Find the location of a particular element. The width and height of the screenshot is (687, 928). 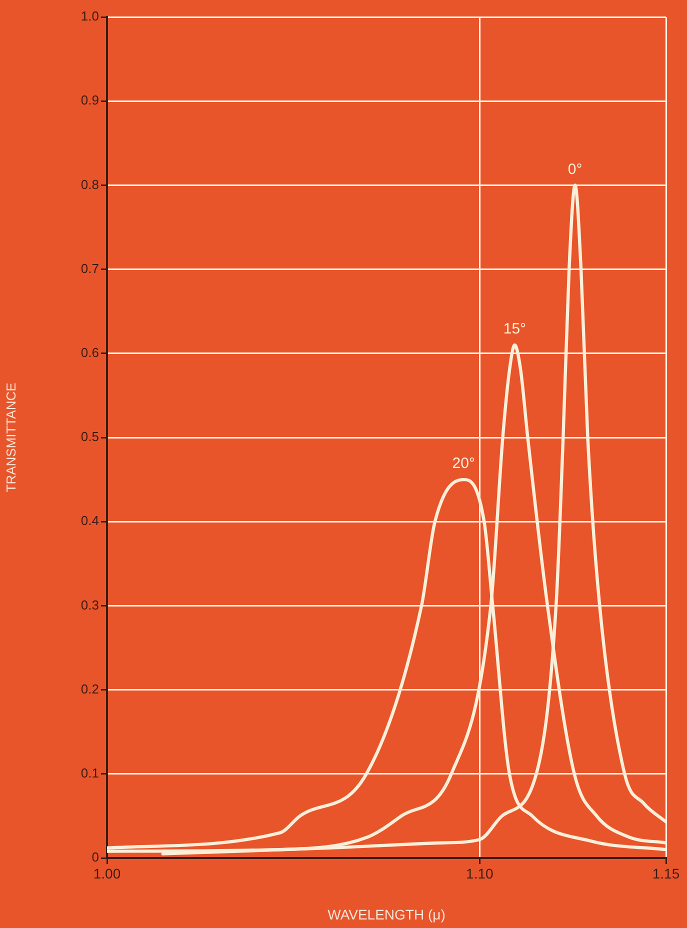

y-tick-label: 0.6 is located at coordinates (89, 352).